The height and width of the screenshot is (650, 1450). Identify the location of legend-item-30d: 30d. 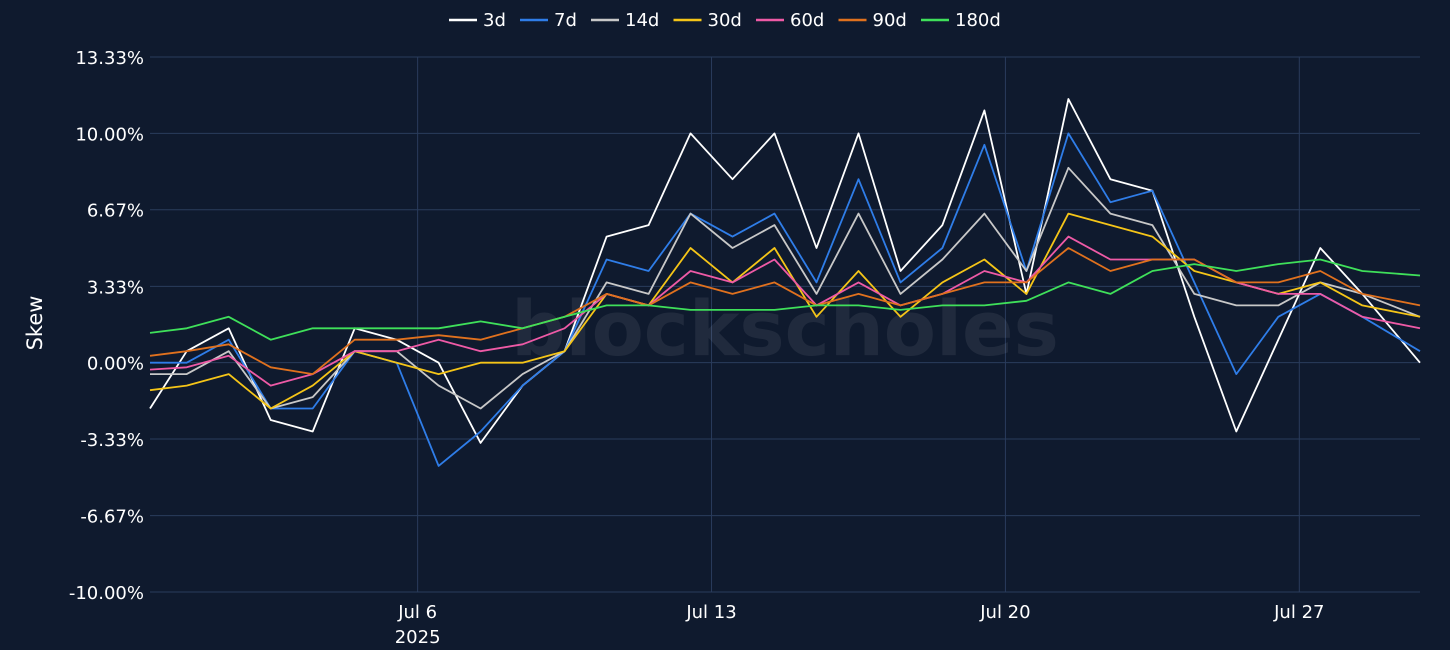
(707, 20).